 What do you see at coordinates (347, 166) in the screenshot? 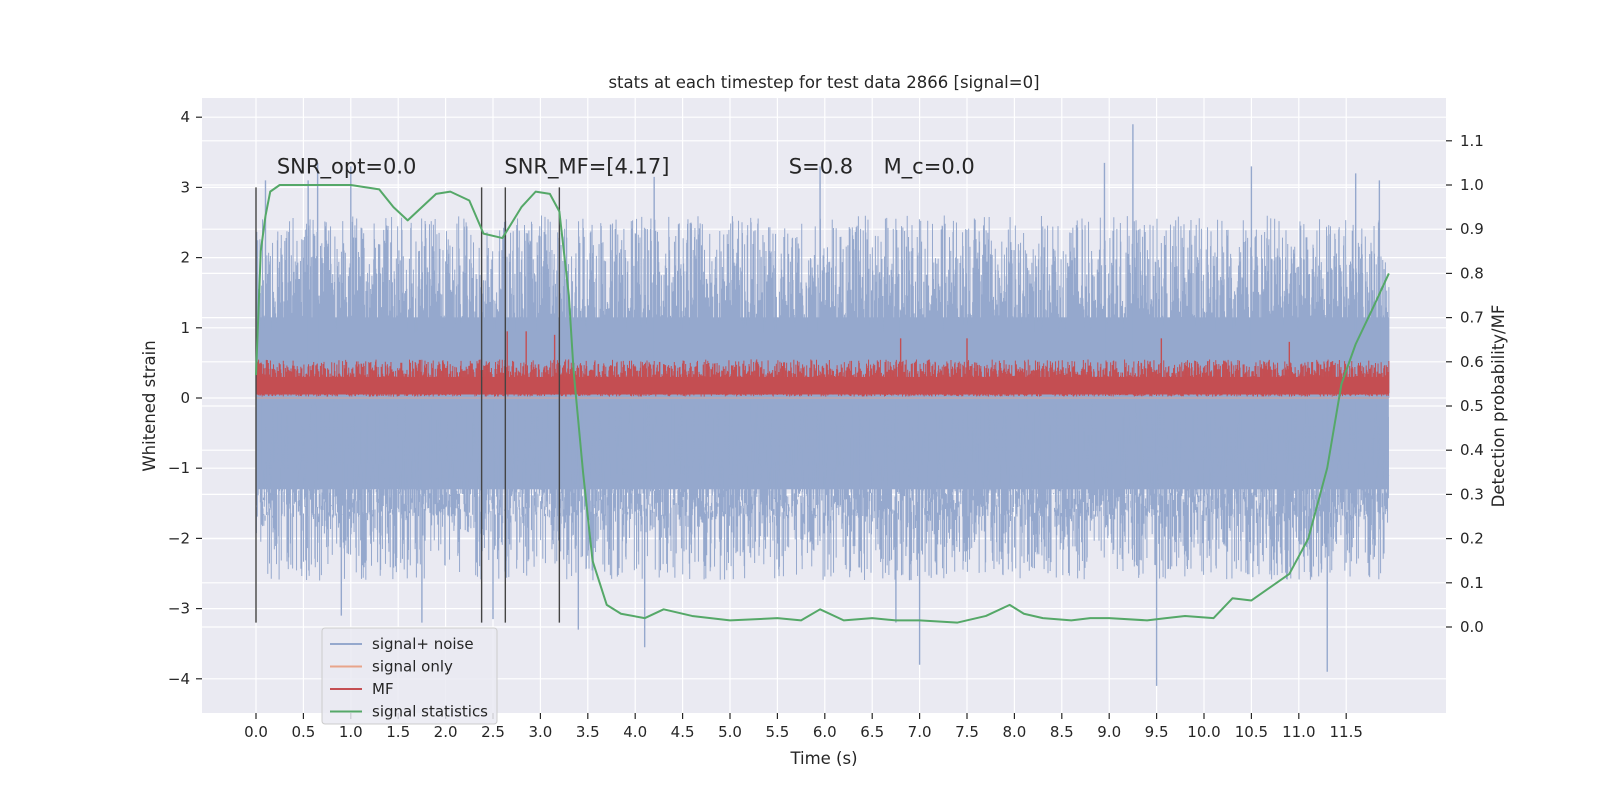
I see `annotation: SNR_opt=0.0` at bounding box center [347, 166].